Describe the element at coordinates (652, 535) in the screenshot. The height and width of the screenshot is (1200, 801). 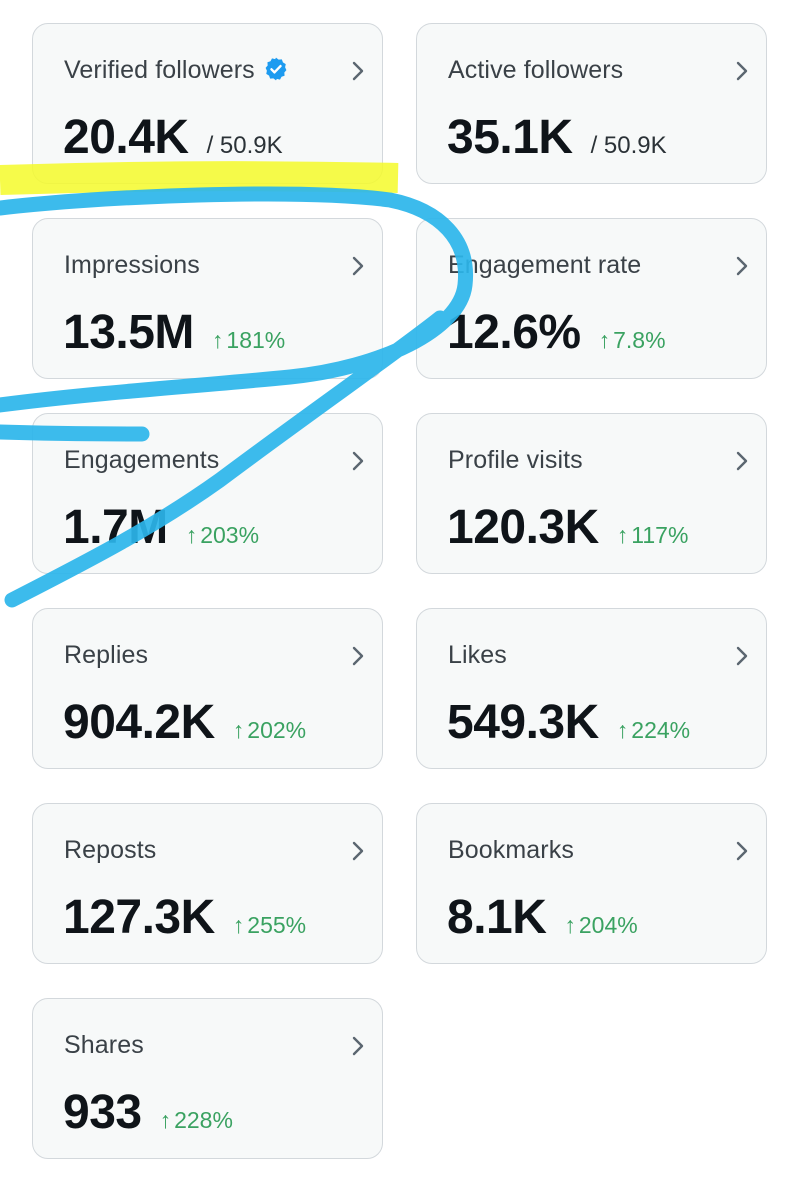
I see `change-indicator: ↑ 117%` at that location.